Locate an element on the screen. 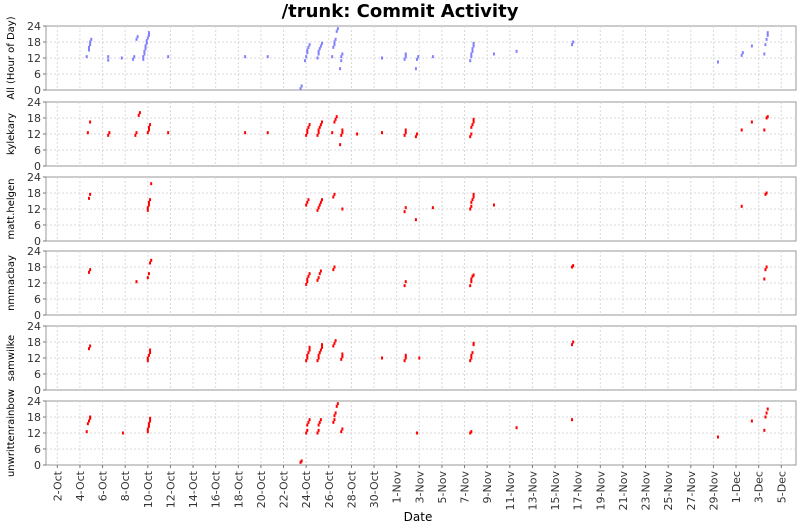 The height and width of the screenshot is (530, 800). x-tick-label: 9-Nov is located at coordinates (487, 487).